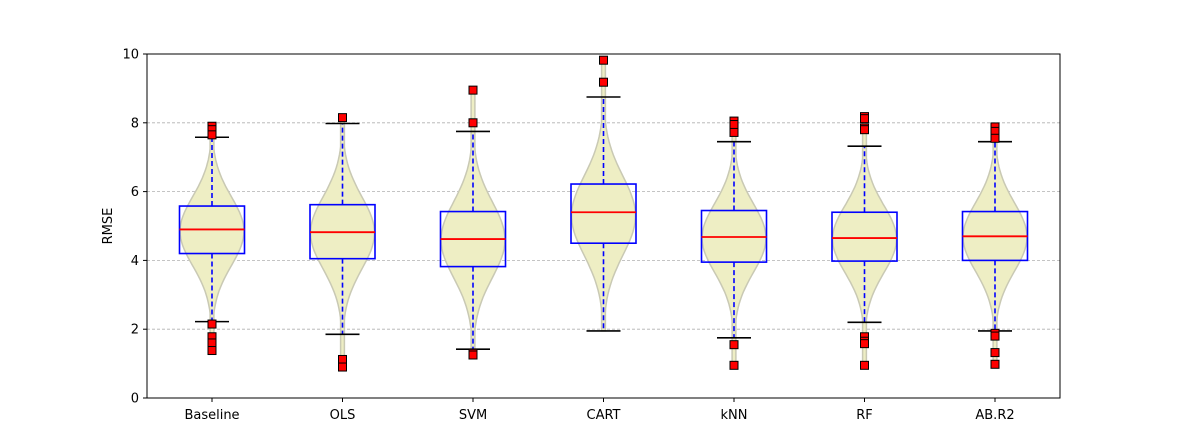 This screenshot has height=447, width=1178. Describe the element at coordinates (473, 415) in the screenshot. I see `x-tick-label: SVM` at that location.